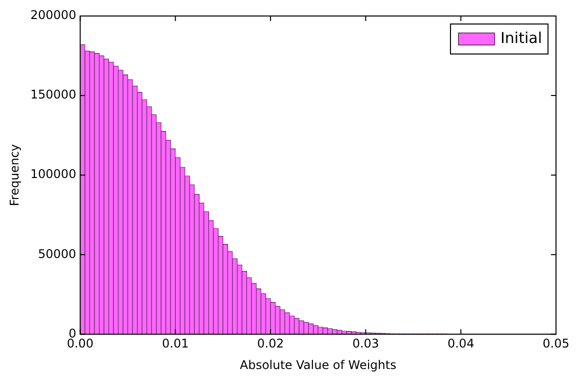 The width and height of the screenshot is (580, 377). What do you see at coordinates (14, 175) in the screenshot?
I see `y-axis-title: Frequency` at bounding box center [14, 175].